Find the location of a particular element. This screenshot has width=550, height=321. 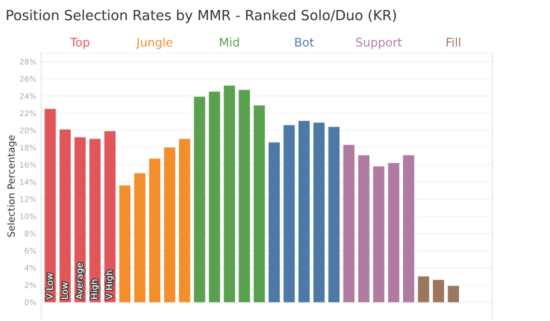

text: Fill is located at coordinates (453, 42).